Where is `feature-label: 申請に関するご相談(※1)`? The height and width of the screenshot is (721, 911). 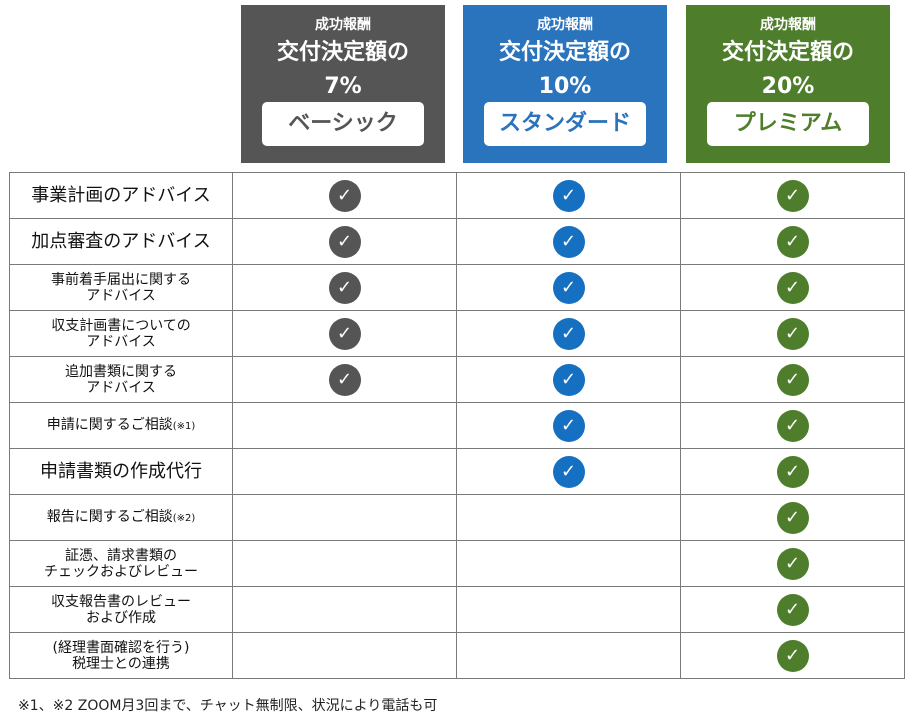
feature-label: 申請に関するご相談(※1) is located at coordinates (121, 425).